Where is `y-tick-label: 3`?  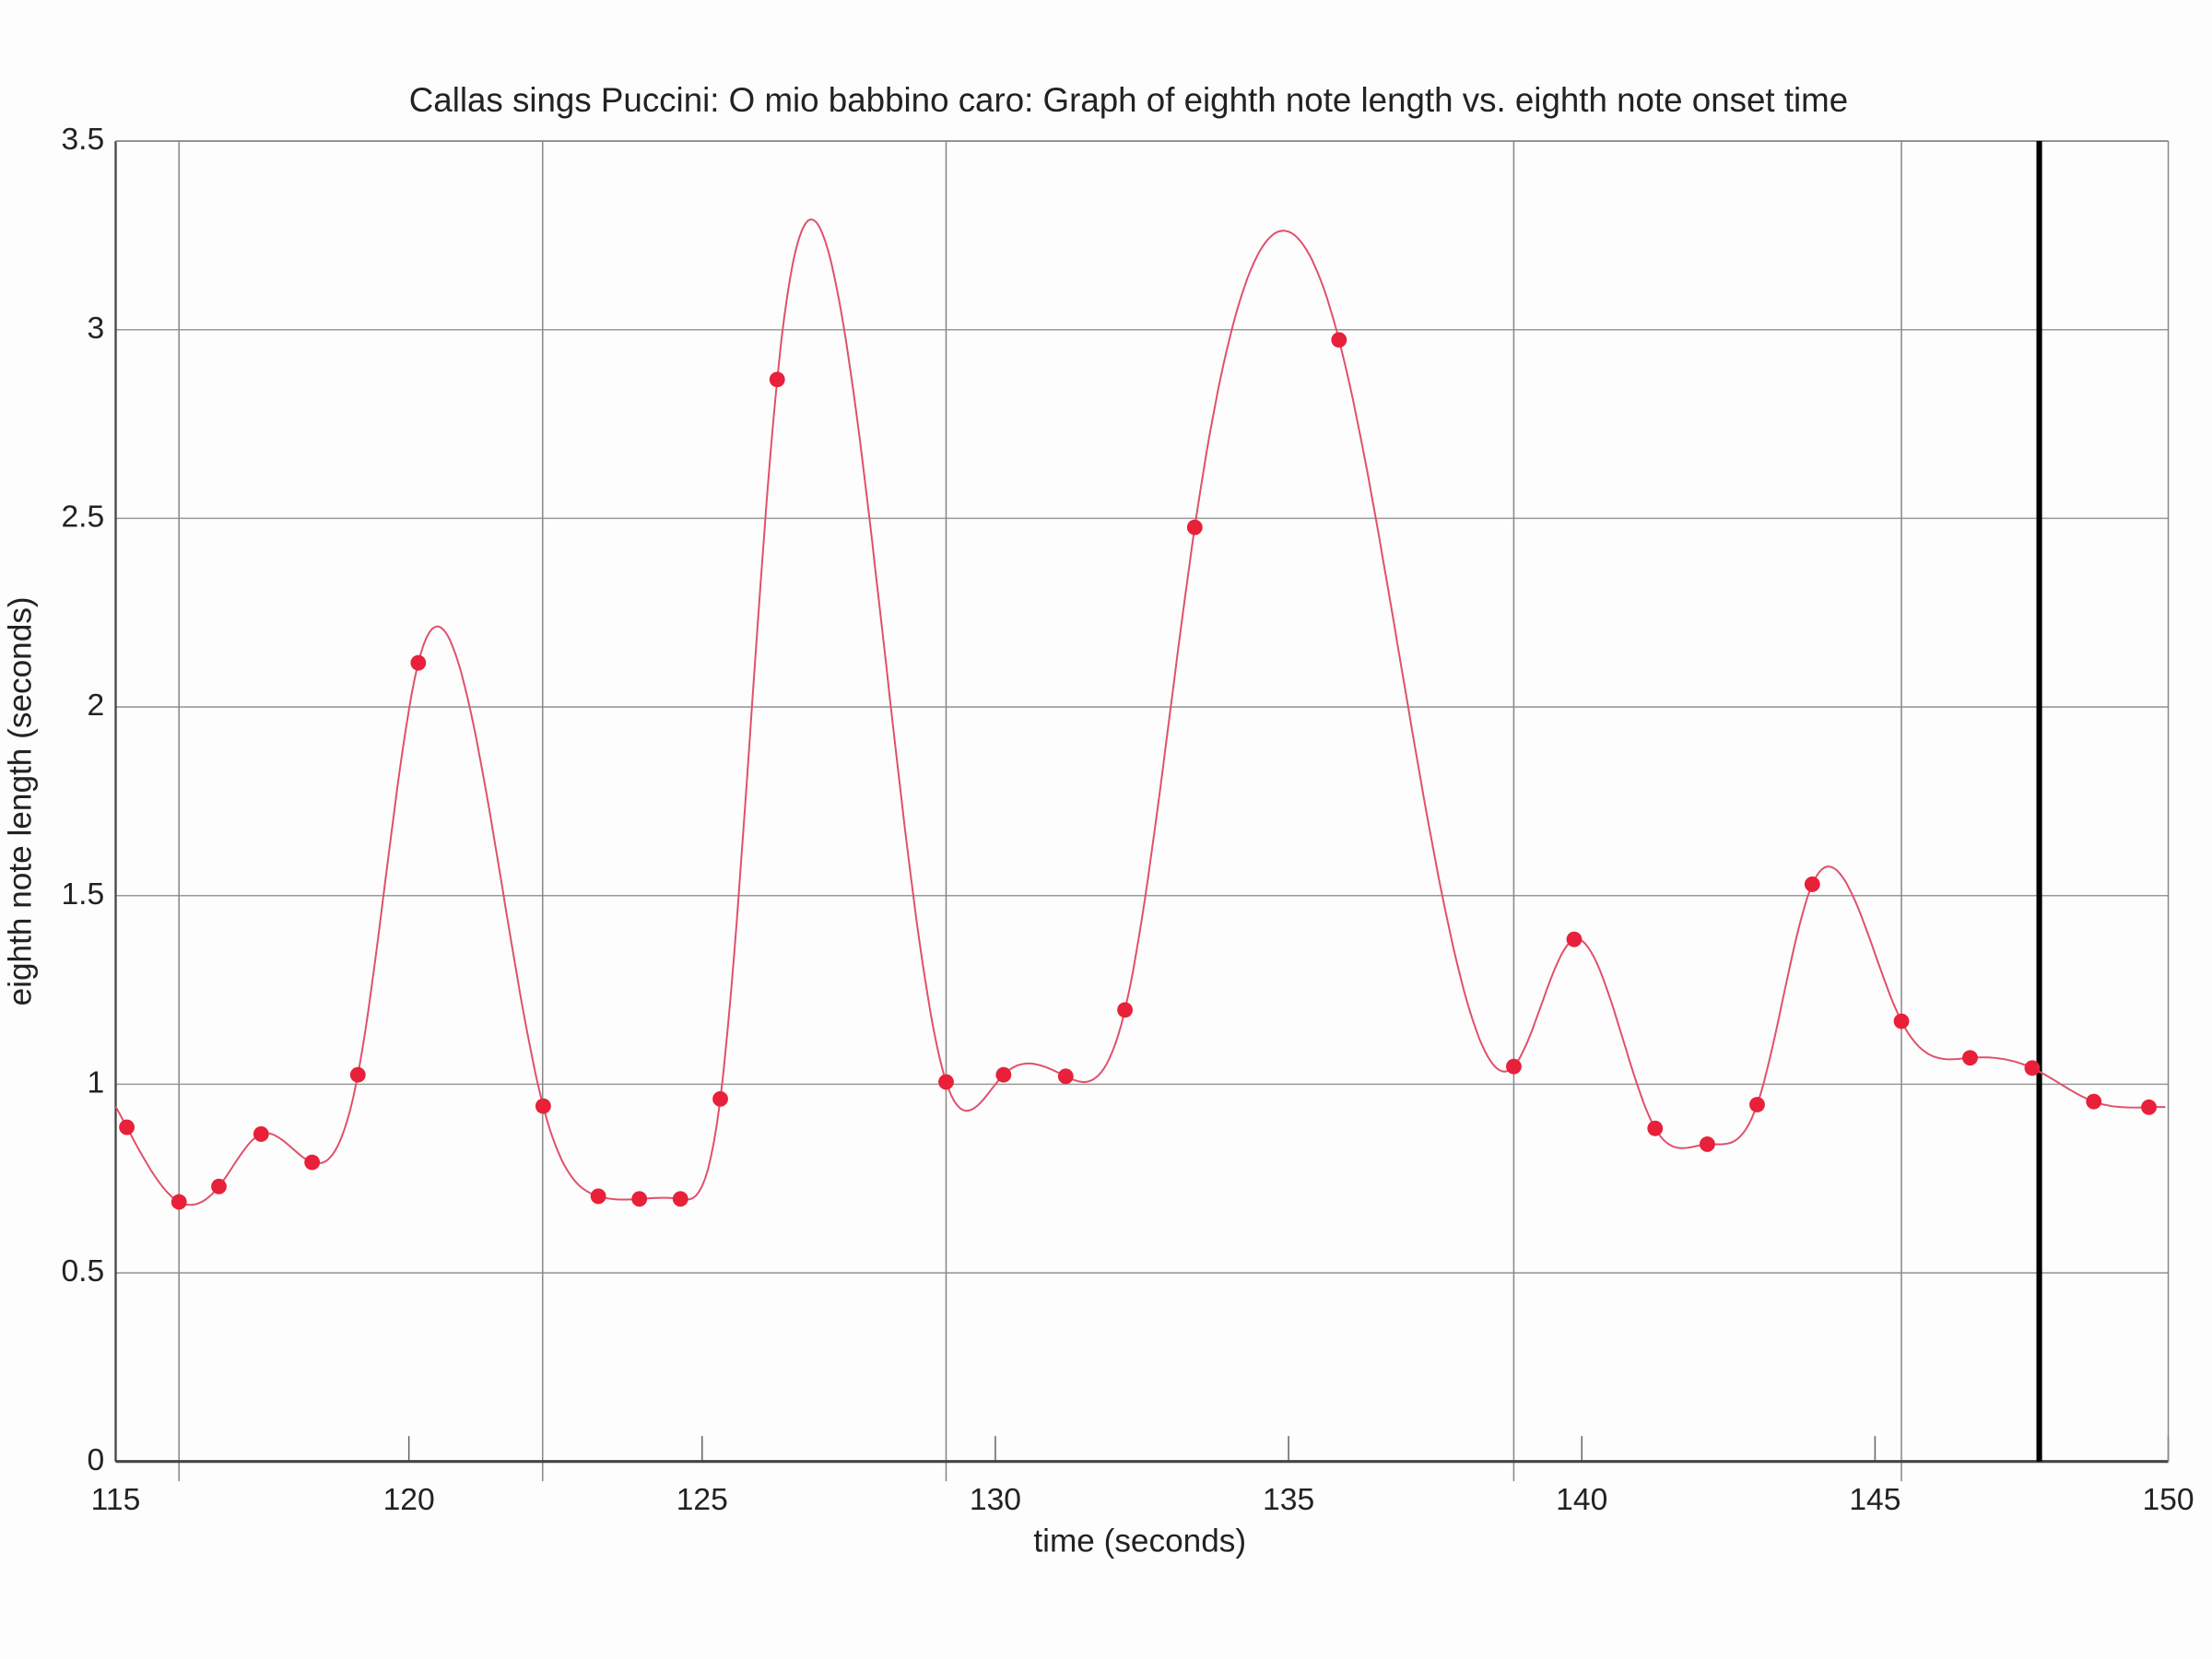
y-tick-label: 3 is located at coordinates (96, 329).